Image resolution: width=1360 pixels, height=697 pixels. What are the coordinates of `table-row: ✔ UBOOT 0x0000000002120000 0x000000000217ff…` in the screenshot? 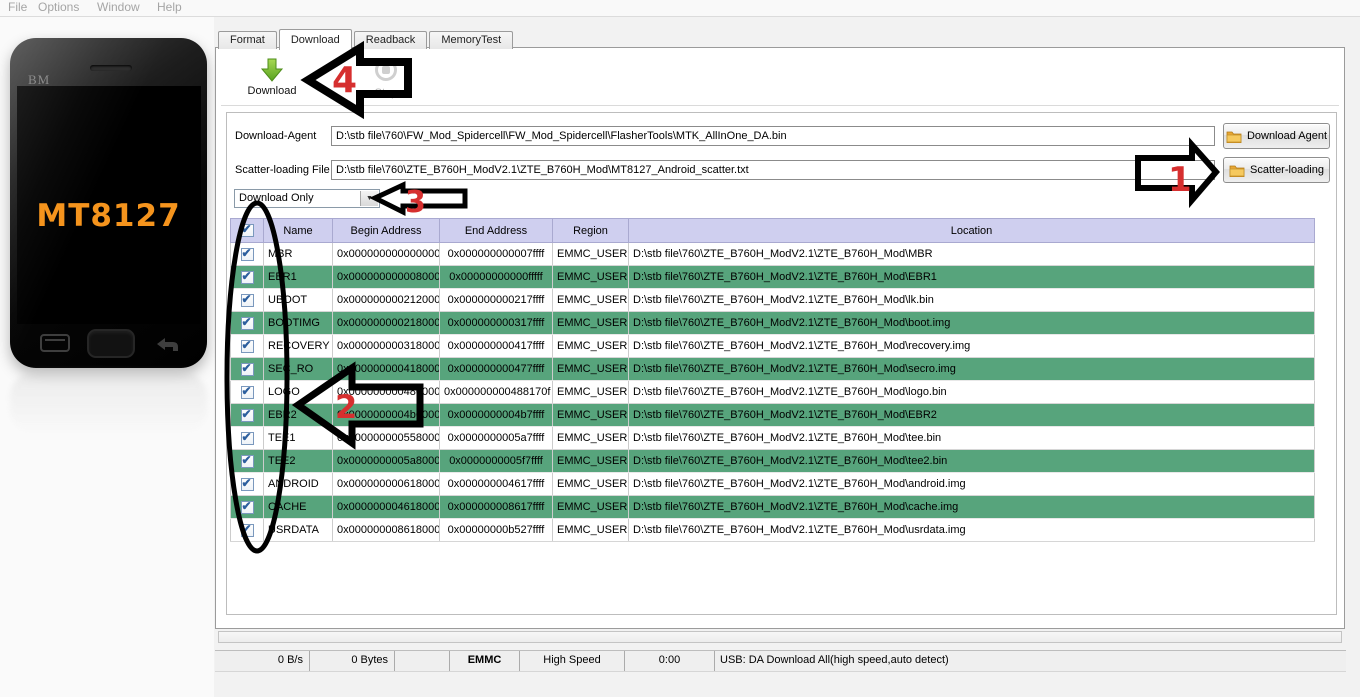 It's located at (772, 300).